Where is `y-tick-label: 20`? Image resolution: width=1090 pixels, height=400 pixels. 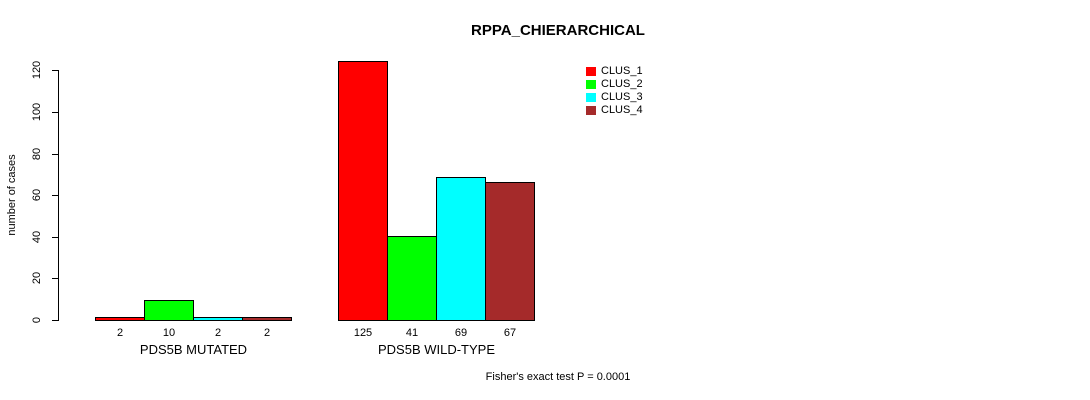
y-tick-label: 20 is located at coordinates (37, 278).